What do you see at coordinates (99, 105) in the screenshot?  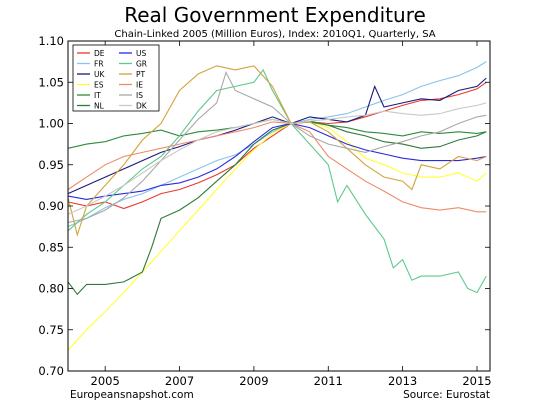 I see `legend-label-nl: NL` at bounding box center [99, 105].